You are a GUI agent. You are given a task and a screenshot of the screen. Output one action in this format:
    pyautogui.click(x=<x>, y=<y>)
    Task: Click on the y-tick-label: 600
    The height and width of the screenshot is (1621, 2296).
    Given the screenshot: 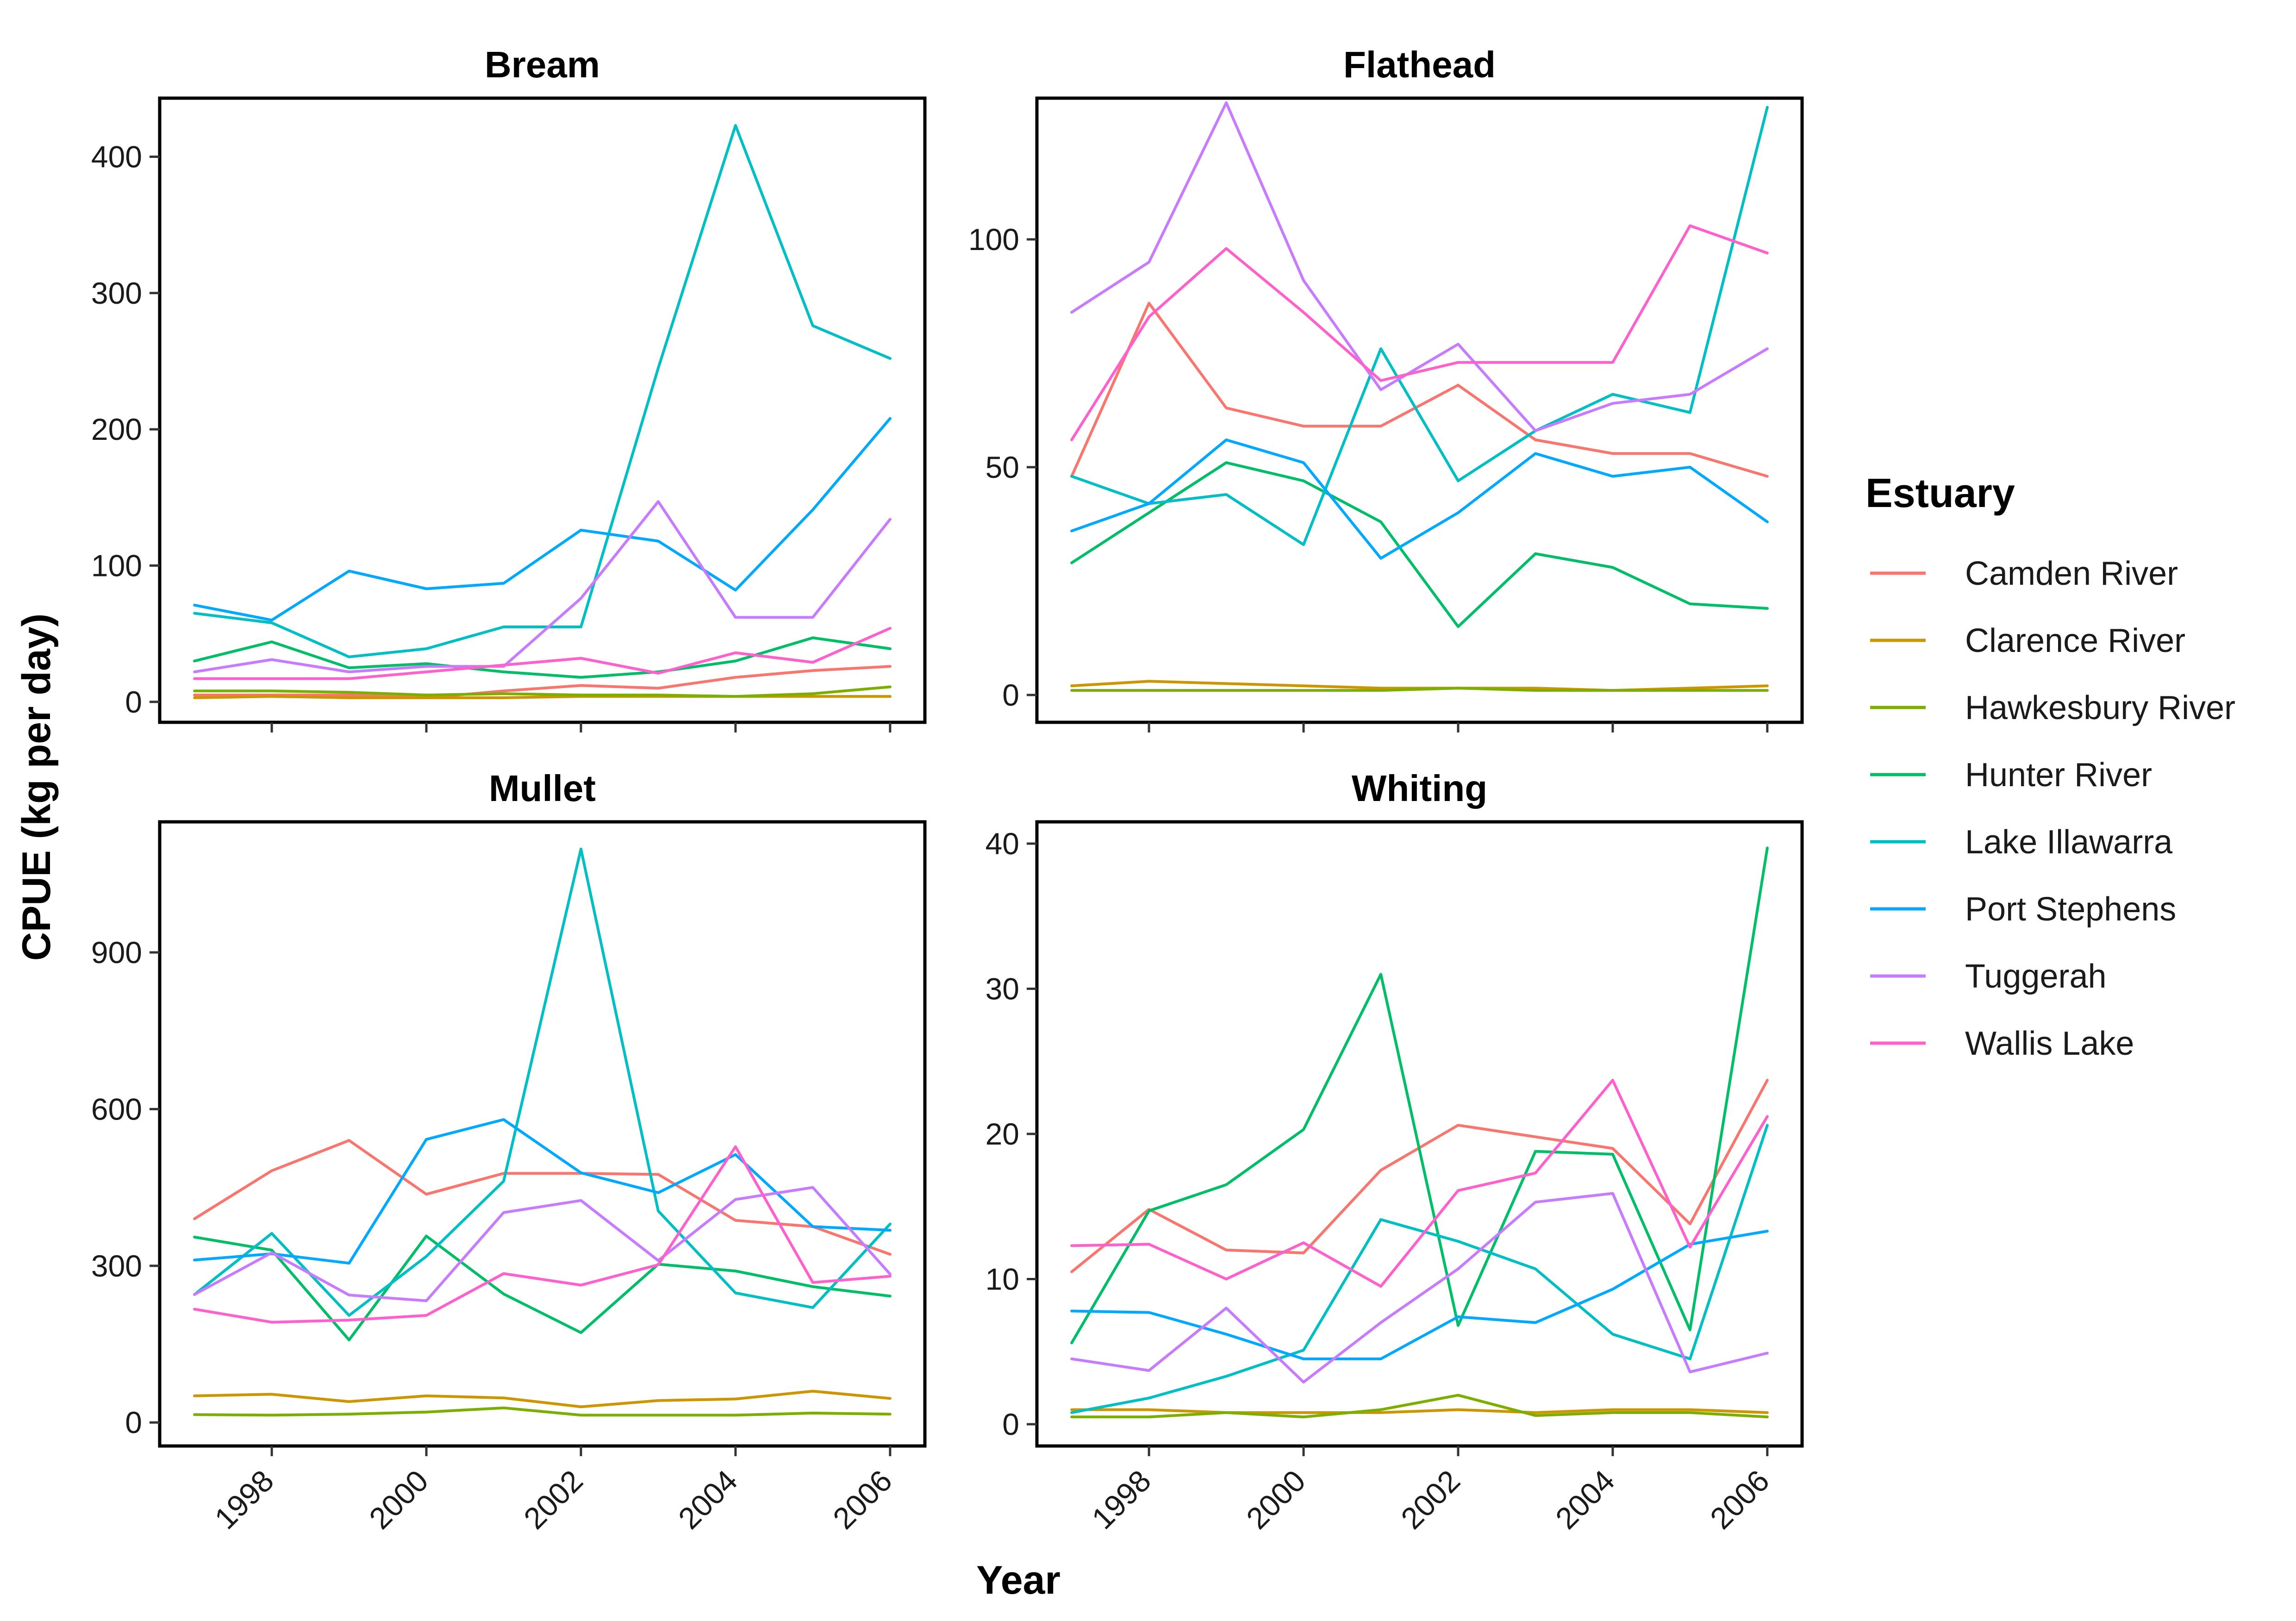 What is the action you would take?
    pyautogui.click(x=116, y=1109)
    